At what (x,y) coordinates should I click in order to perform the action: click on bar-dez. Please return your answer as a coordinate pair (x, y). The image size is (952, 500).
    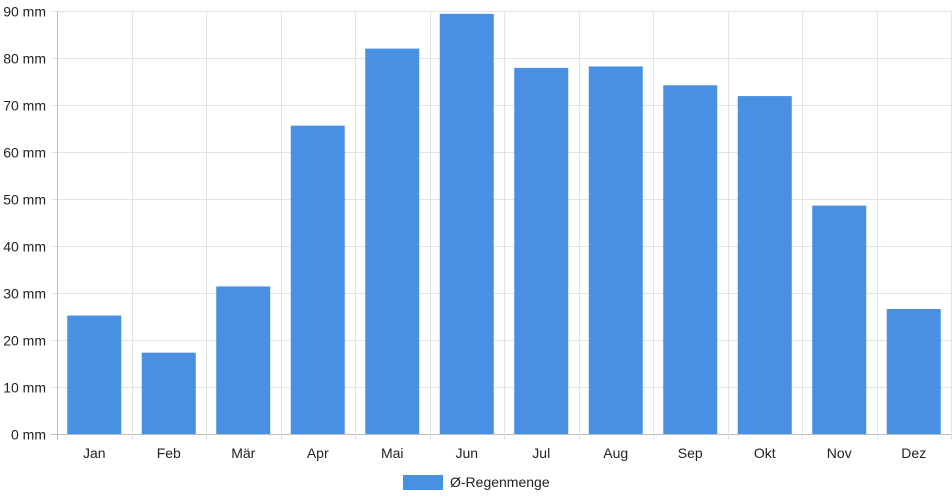
    Looking at the image, I should click on (913, 371).